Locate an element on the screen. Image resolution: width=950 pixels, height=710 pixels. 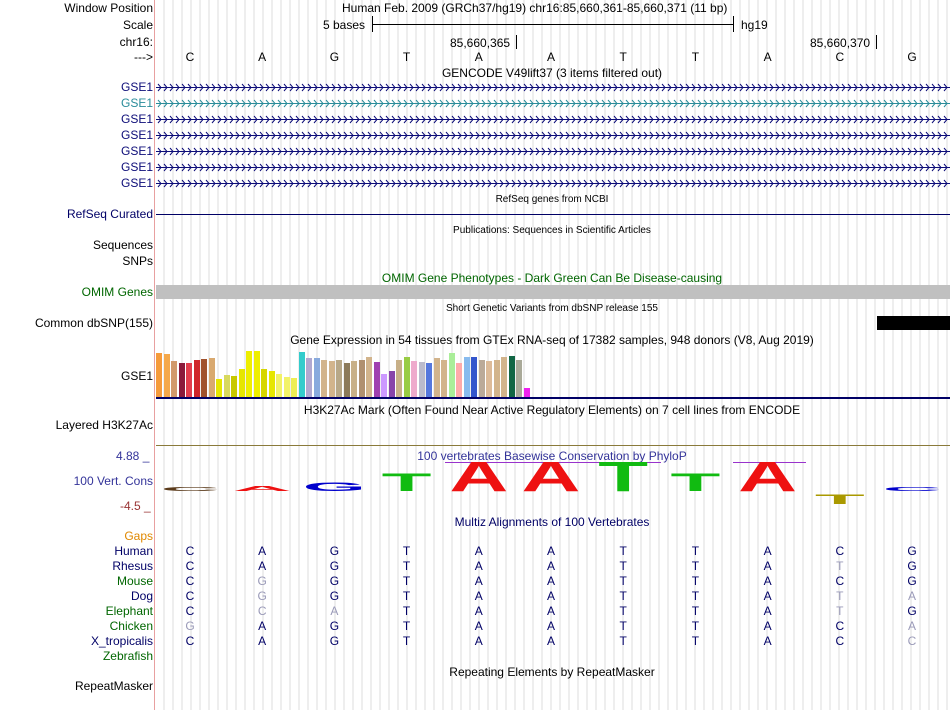
multiz-species-label: Human is located at coordinates (133, 551).